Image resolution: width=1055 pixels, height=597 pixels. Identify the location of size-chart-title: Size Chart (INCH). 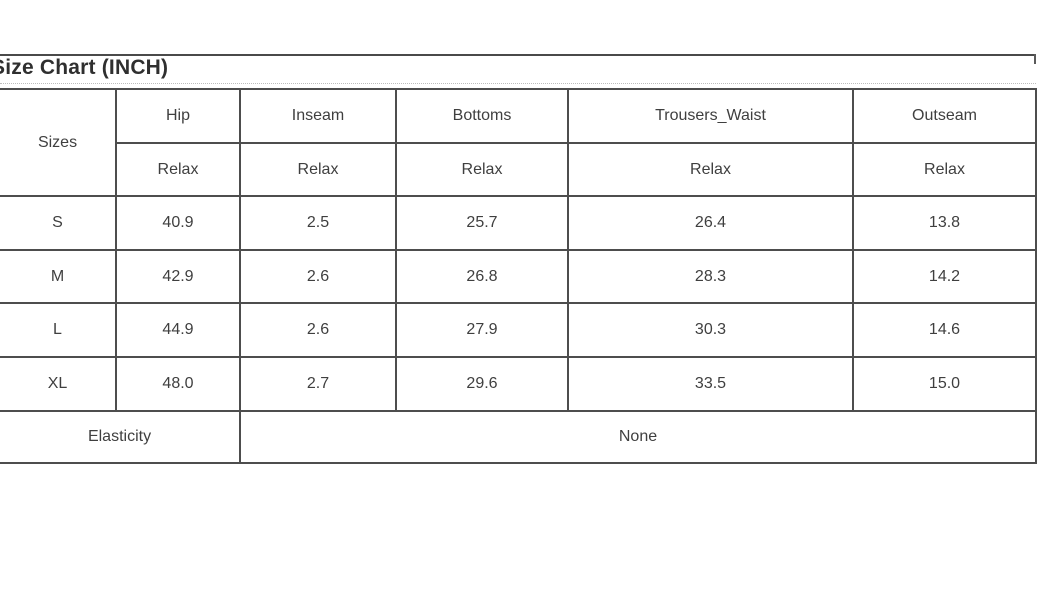
(84, 67).